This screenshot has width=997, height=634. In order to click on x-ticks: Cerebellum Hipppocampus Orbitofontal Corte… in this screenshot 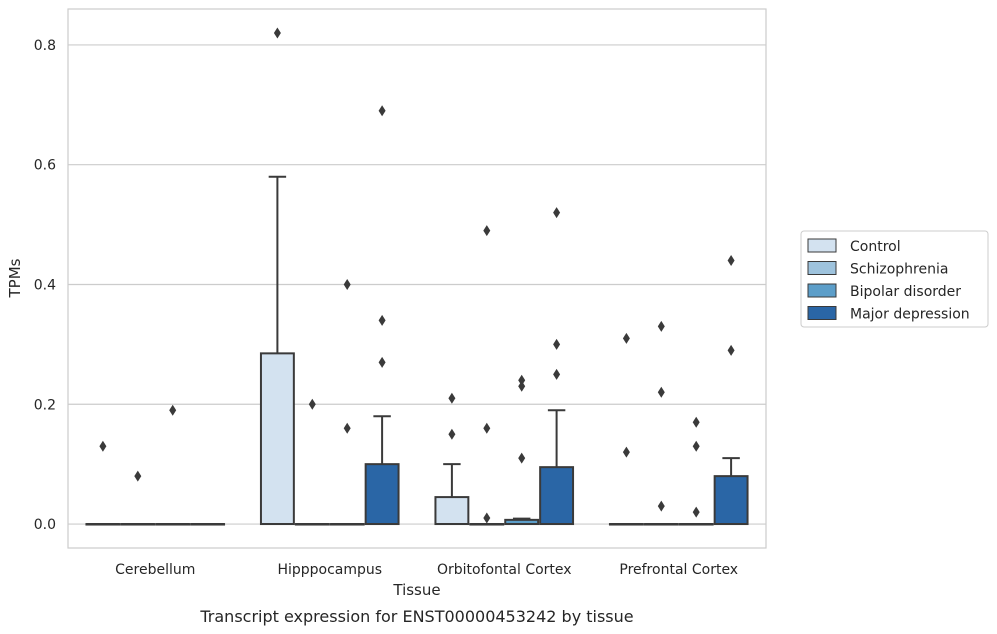, I will do `click(426, 570)`.